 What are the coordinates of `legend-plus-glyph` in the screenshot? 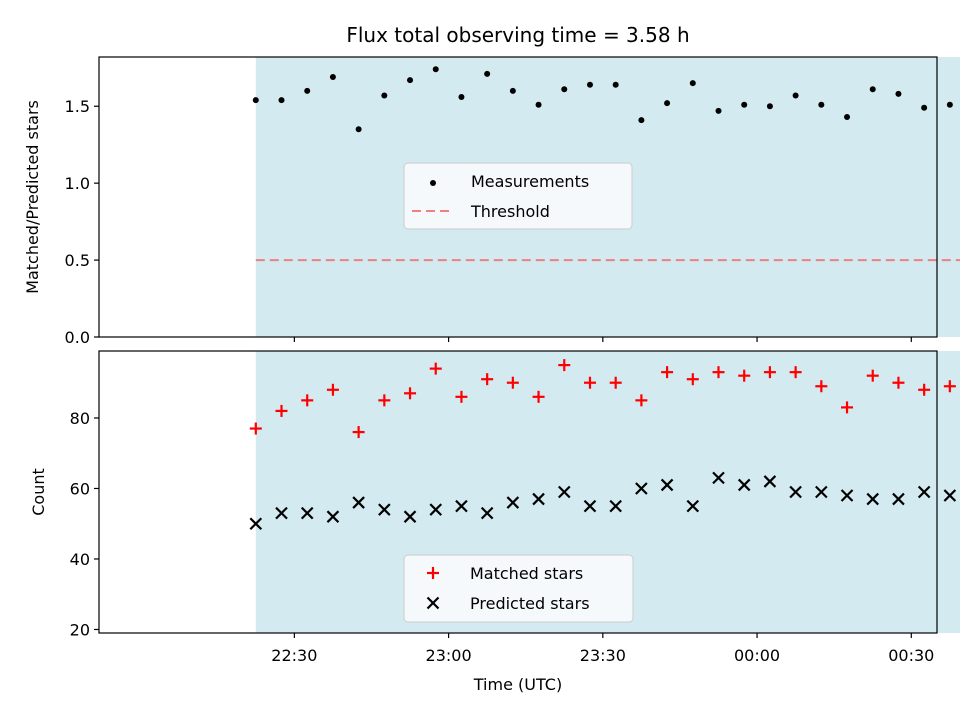 It's located at (433, 573).